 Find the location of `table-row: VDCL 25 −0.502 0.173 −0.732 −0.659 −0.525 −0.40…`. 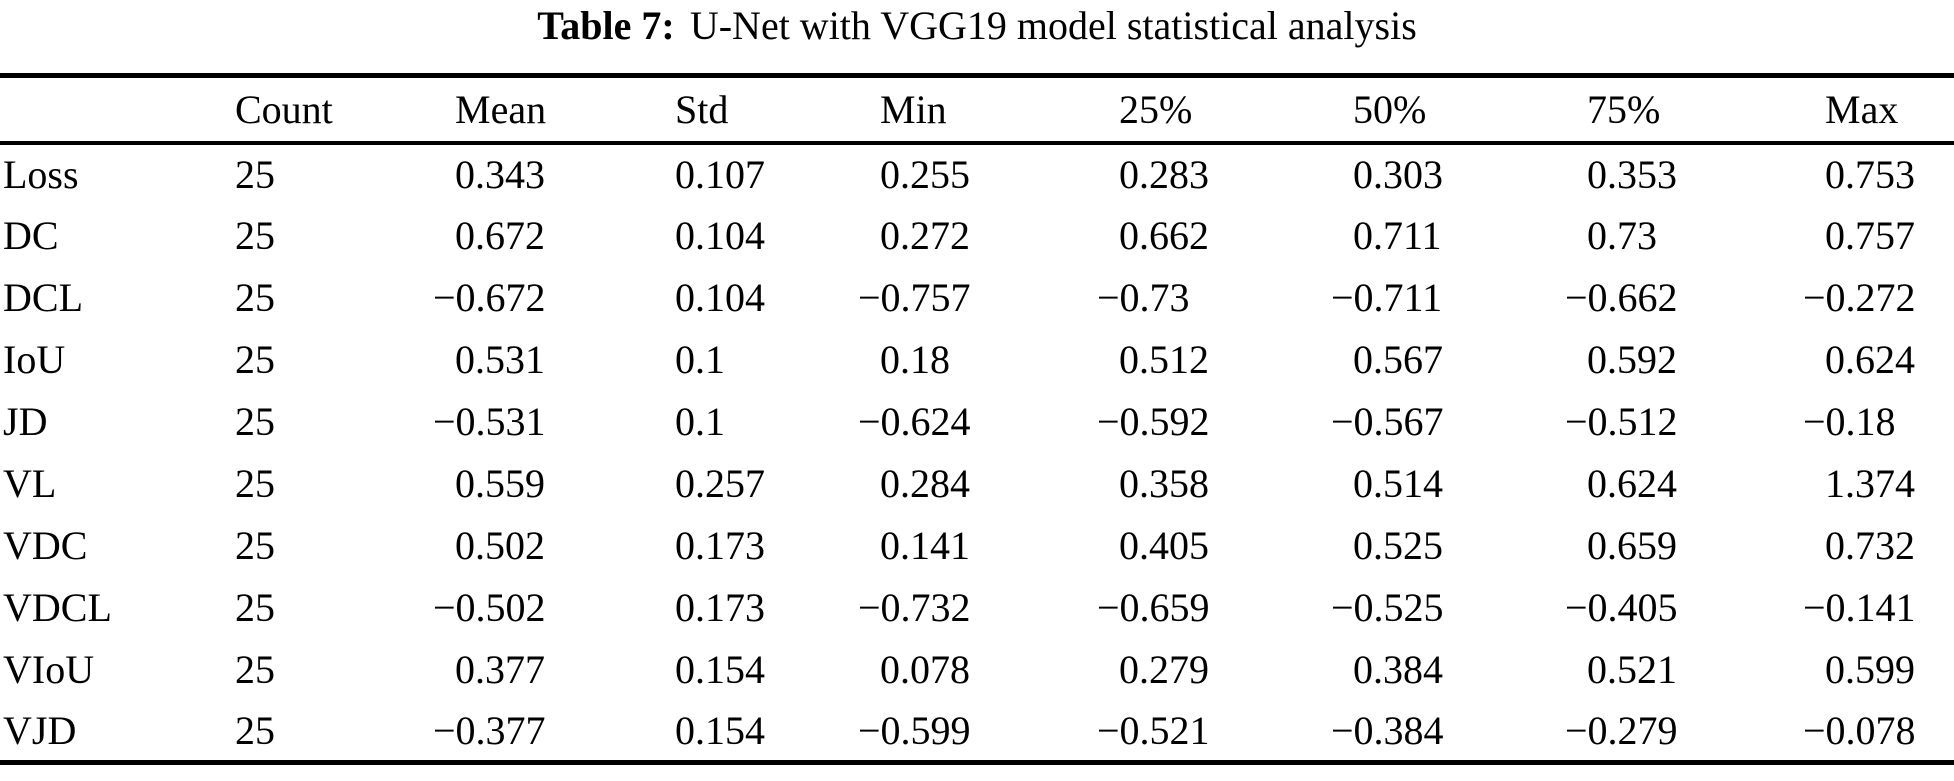

table-row: VDCL 25 −0.502 0.173 −0.732 −0.659 −0.525 −0.40… is located at coordinates (977, 608).